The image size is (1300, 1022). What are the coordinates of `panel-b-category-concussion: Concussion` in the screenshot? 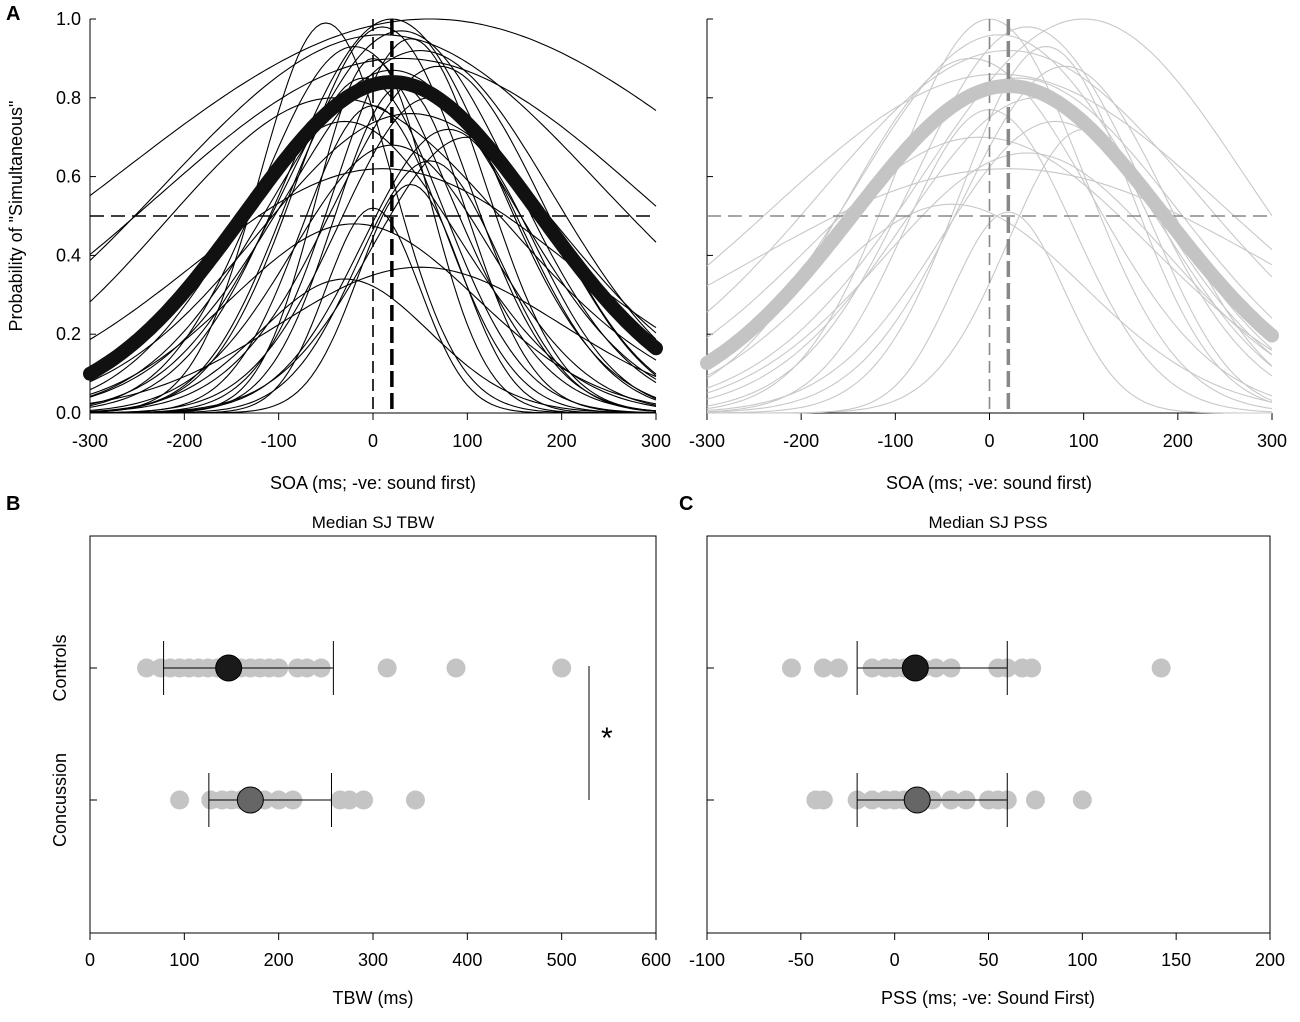 It's located at (60, 800).